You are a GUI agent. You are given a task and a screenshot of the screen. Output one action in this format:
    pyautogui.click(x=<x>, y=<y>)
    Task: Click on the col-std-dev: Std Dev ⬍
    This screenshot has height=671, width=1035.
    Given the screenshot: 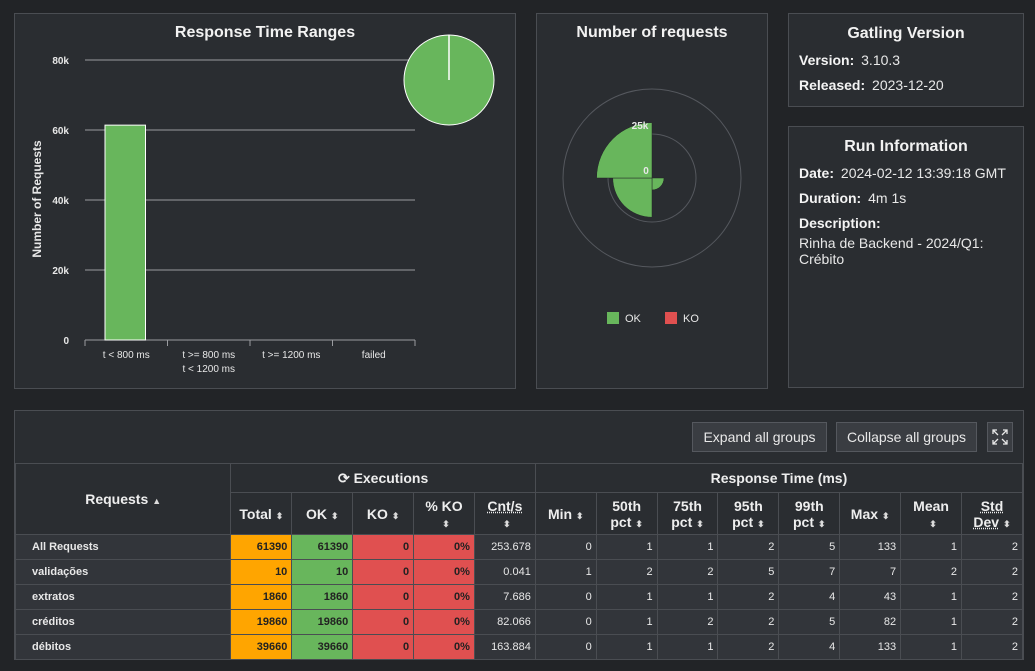 What is the action you would take?
    pyautogui.click(x=992, y=513)
    